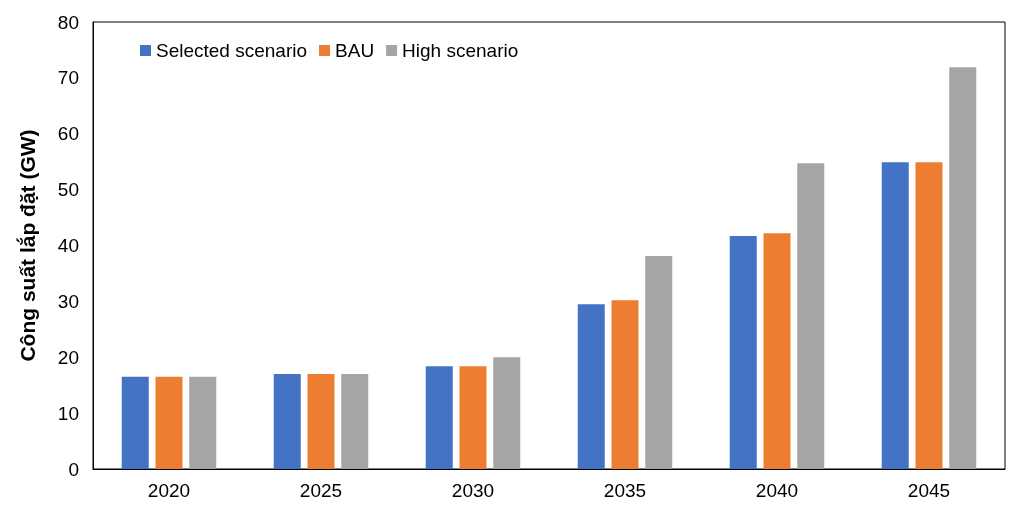 This screenshot has width=1017, height=510. Describe the element at coordinates (355, 50) in the screenshot. I see `legend-label: BAU` at that location.